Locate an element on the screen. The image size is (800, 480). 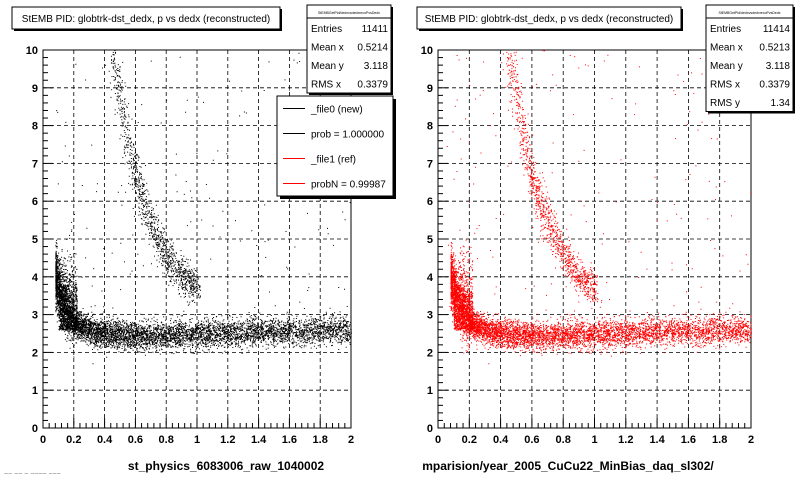
stats-label: RMS y is located at coordinates (725, 103).